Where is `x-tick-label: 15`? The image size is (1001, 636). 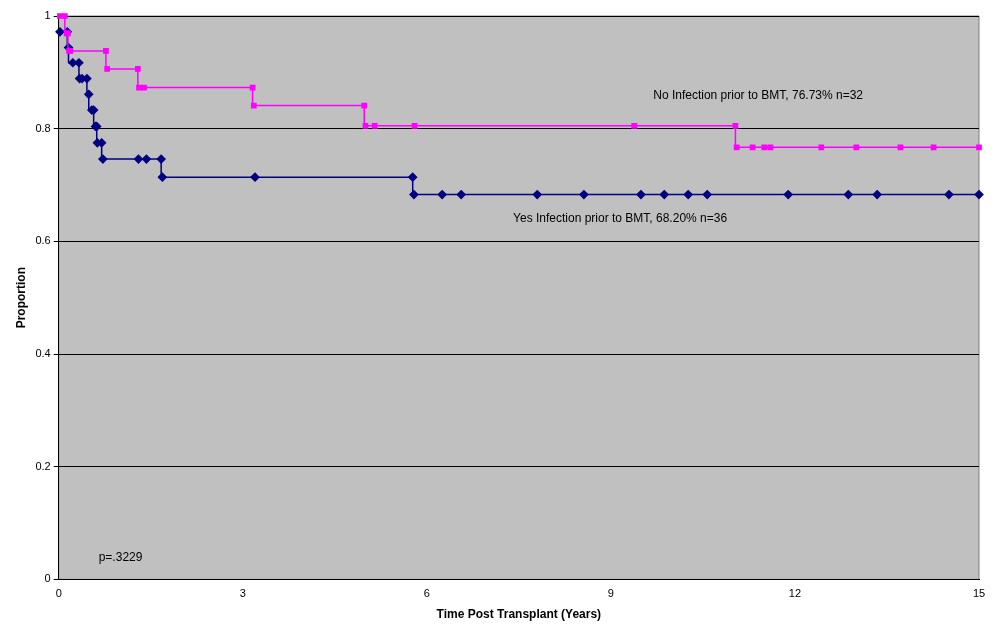
x-tick-label: 15 is located at coordinates (979, 593).